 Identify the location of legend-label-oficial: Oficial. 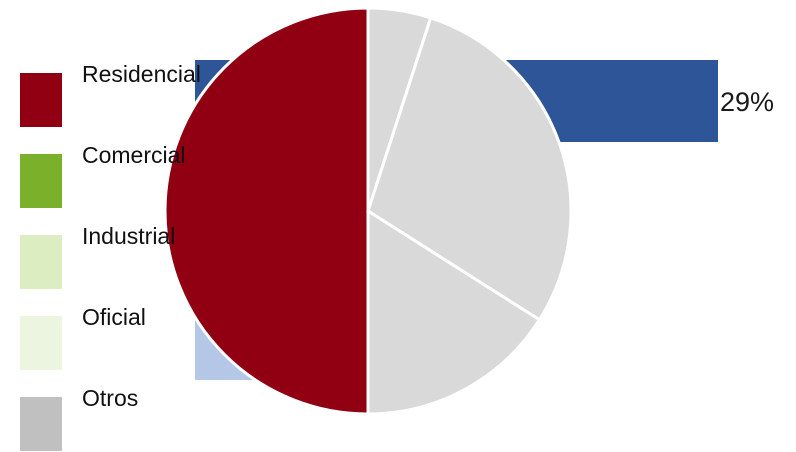
(114, 317).